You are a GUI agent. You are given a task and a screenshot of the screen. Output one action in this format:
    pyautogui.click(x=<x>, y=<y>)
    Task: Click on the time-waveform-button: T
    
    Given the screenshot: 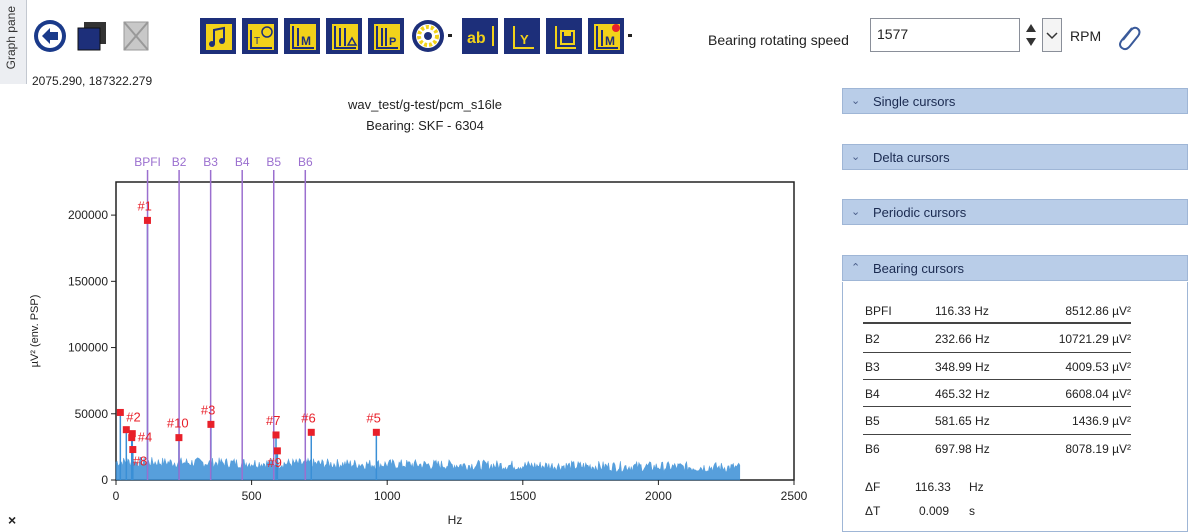 What is the action you would take?
    pyautogui.click(x=260, y=36)
    